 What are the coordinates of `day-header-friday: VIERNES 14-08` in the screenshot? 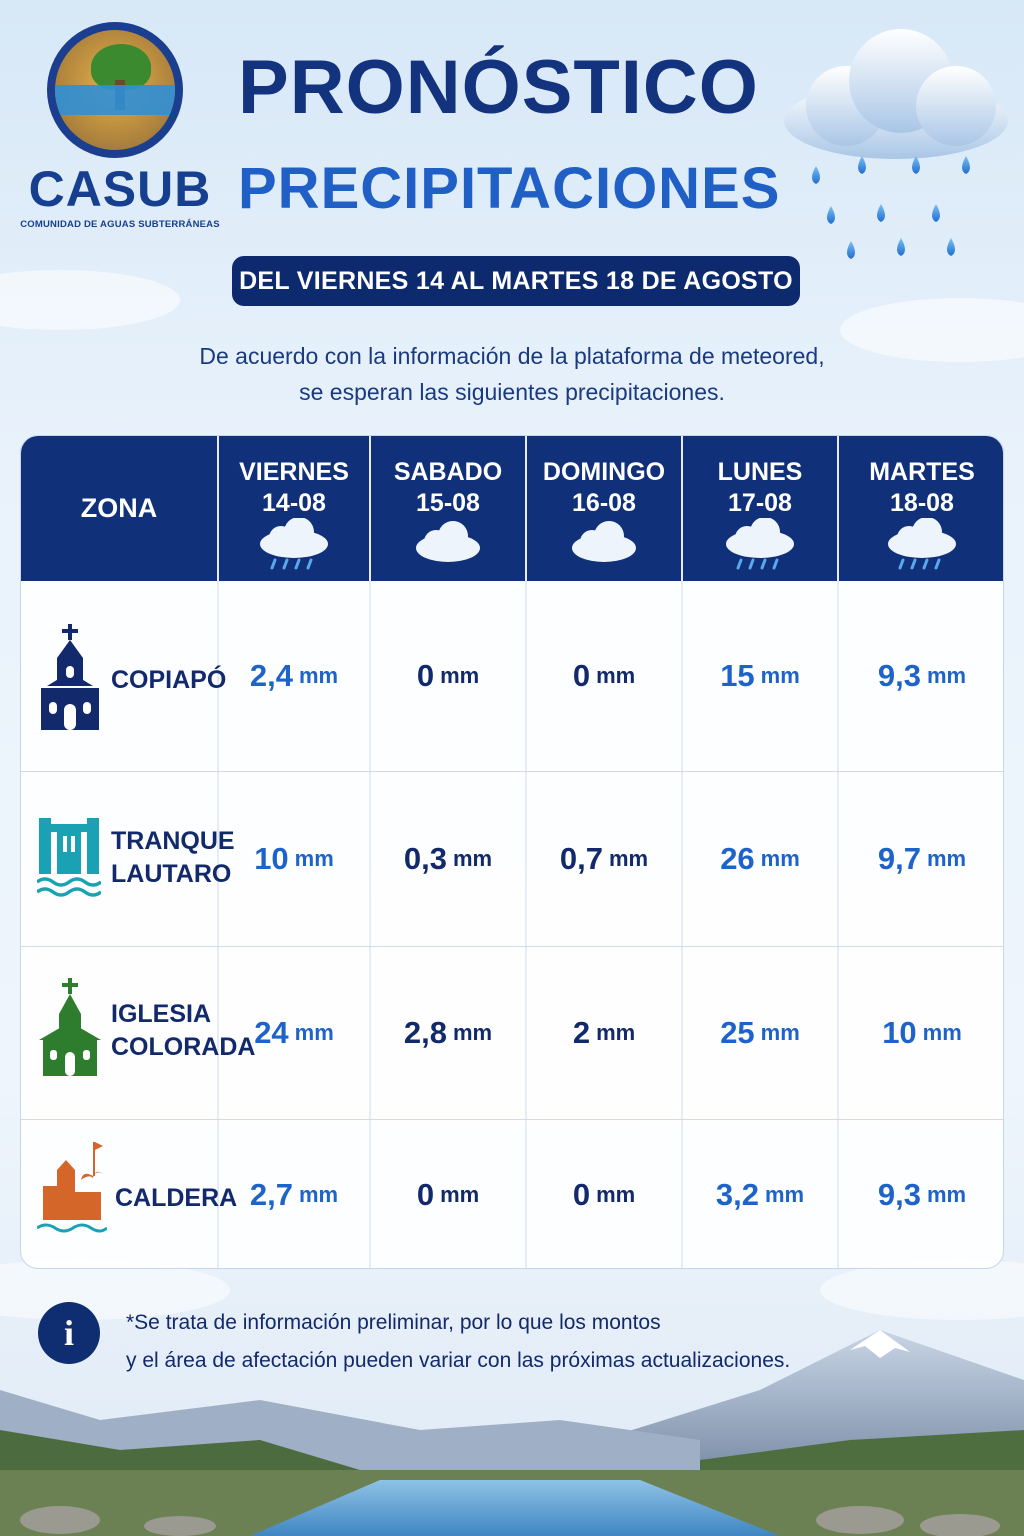 It's located at (294, 508).